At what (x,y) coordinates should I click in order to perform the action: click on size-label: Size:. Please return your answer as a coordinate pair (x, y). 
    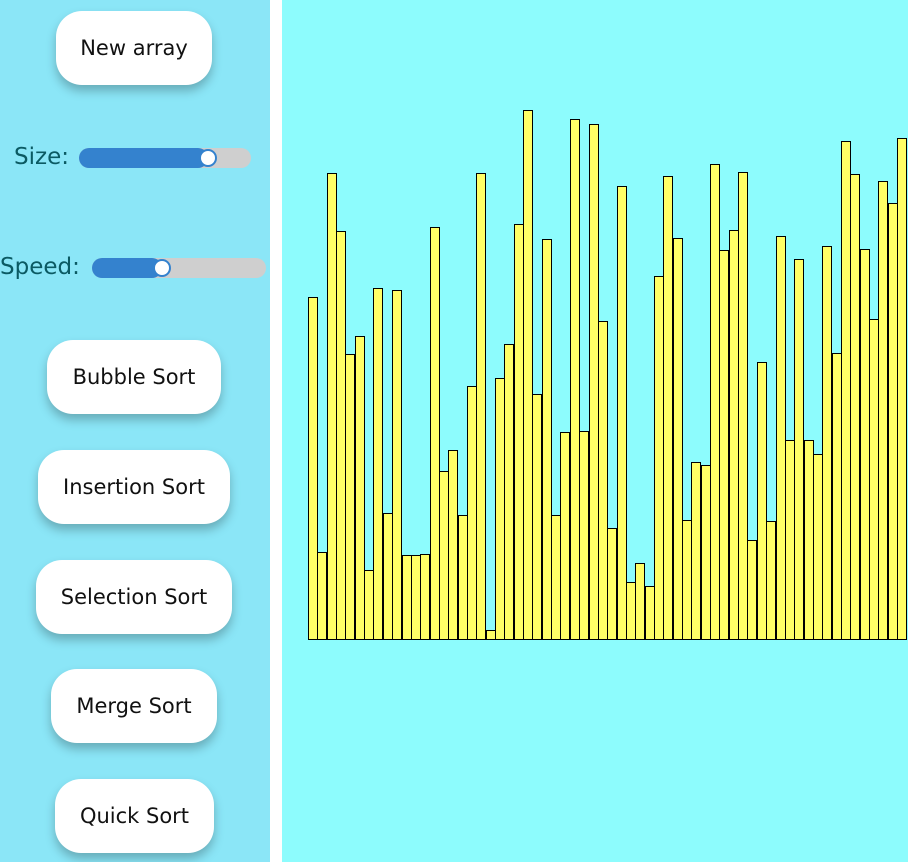
    Looking at the image, I should click on (41, 157).